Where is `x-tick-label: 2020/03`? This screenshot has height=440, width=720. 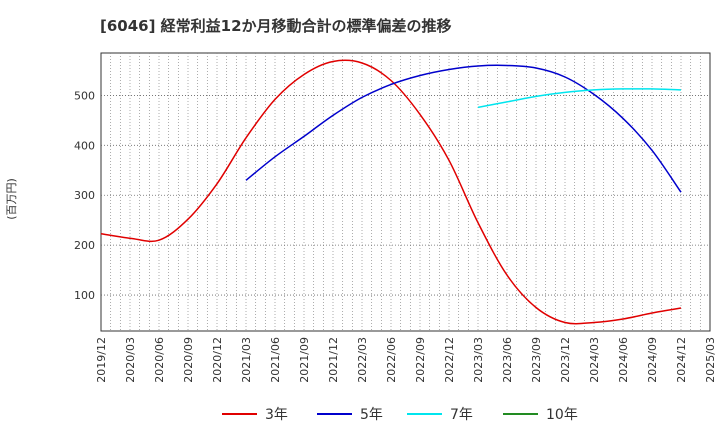
x-tick-label: 2020/03 is located at coordinates (130, 360).